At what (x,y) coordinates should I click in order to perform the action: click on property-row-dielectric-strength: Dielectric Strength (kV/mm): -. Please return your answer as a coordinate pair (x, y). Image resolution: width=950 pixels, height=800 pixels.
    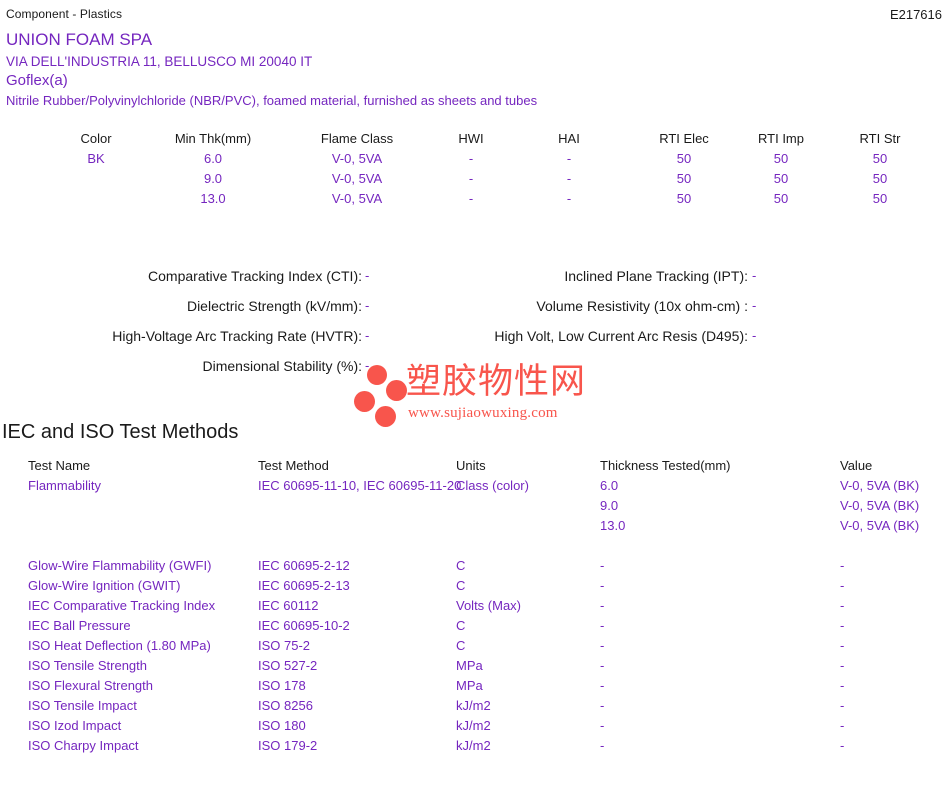
    Looking at the image, I should click on (475, 313).